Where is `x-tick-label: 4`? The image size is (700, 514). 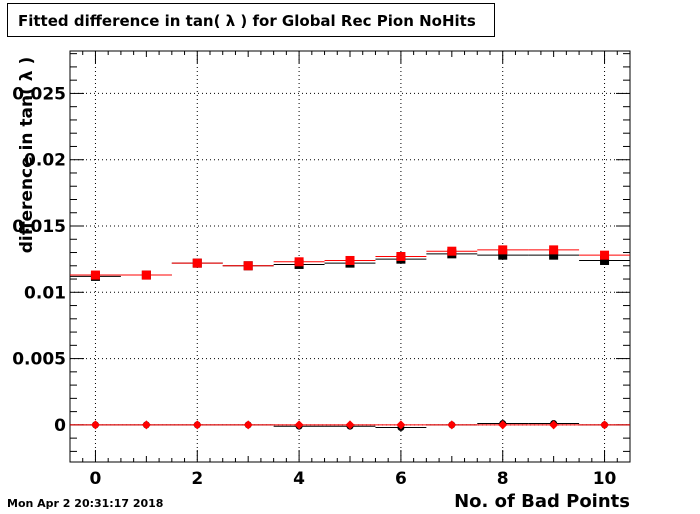
x-tick-label: 4 is located at coordinates (299, 479).